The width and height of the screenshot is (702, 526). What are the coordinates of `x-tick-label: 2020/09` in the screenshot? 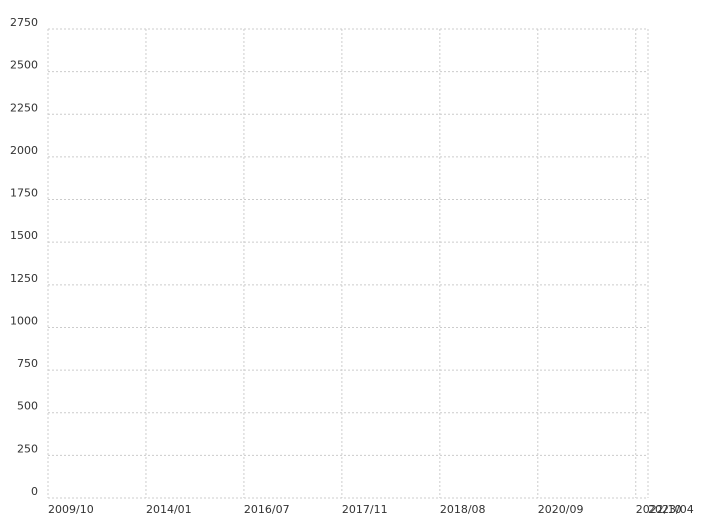 It's located at (561, 509).